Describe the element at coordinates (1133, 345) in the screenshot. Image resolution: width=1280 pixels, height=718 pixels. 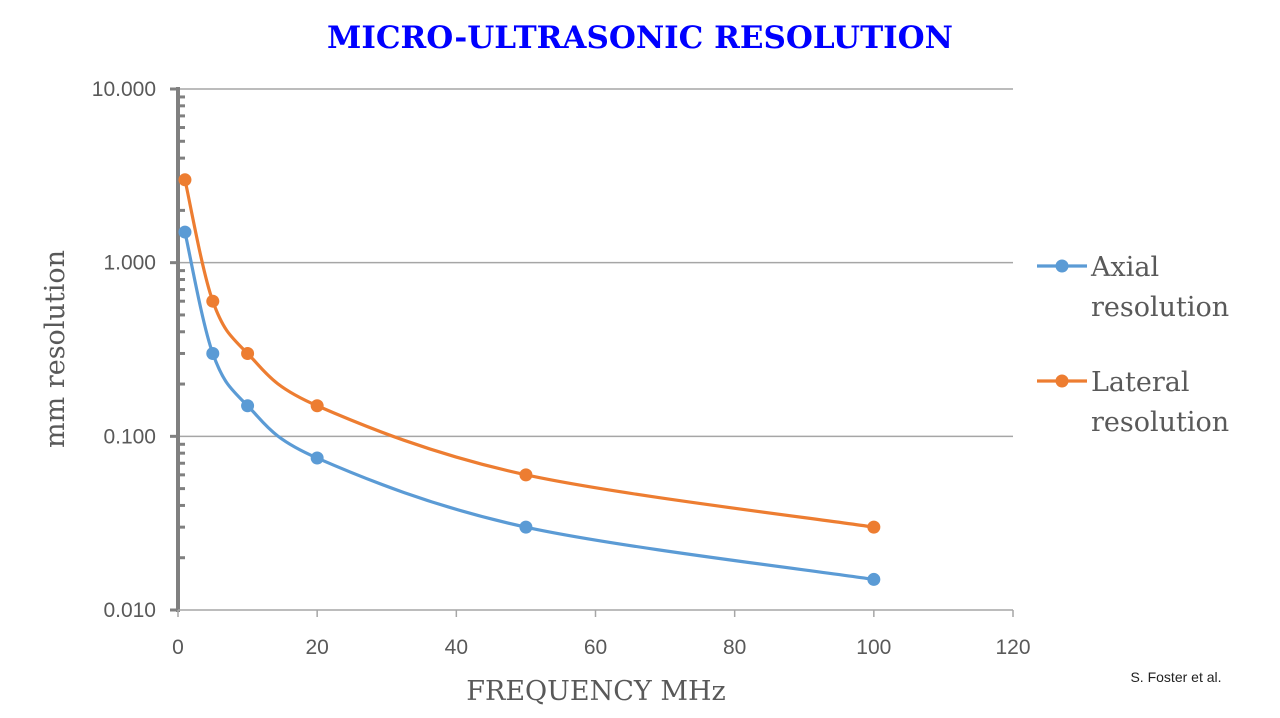
I see `legend: Axial resolution Lateral resolution` at that location.